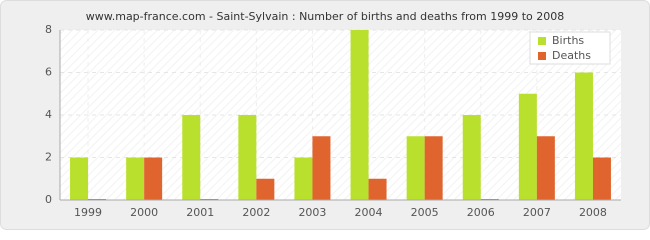  What do you see at coordinates (200, 212) in the screenshot?
I see `x-tick-label: 2001` at bounding box center [200, 212].